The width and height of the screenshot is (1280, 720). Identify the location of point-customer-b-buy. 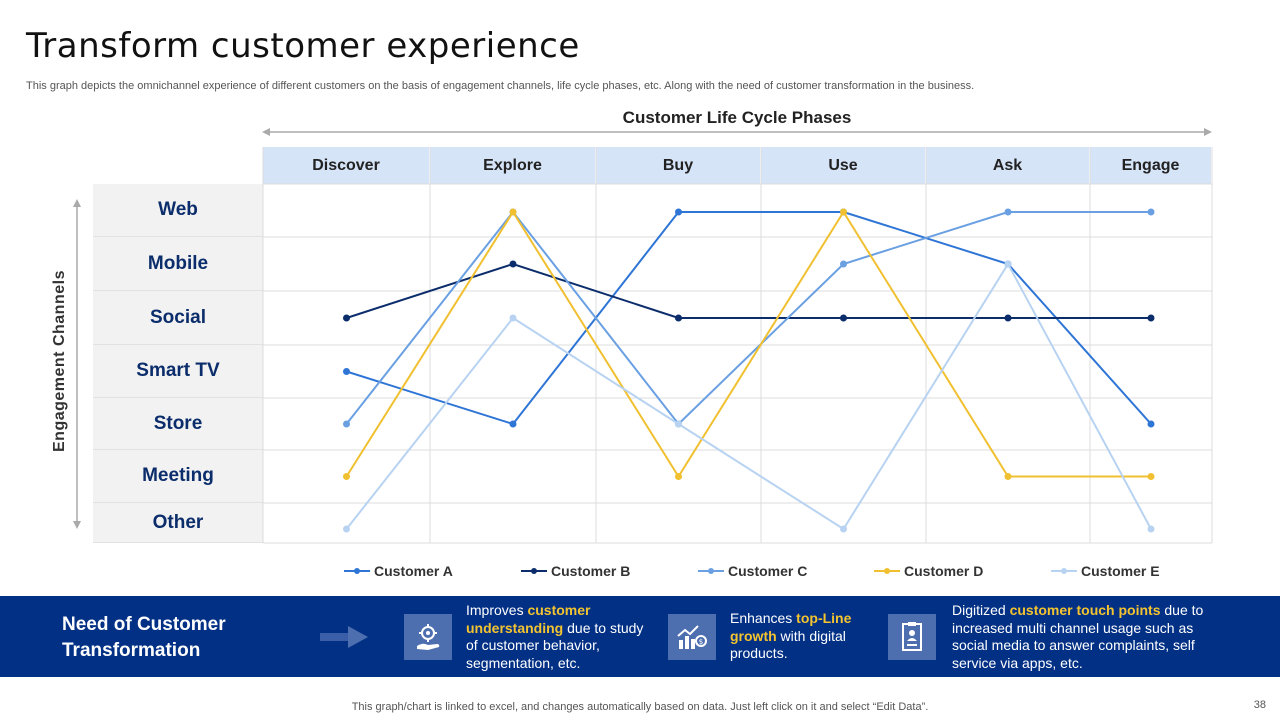
(678, 318).